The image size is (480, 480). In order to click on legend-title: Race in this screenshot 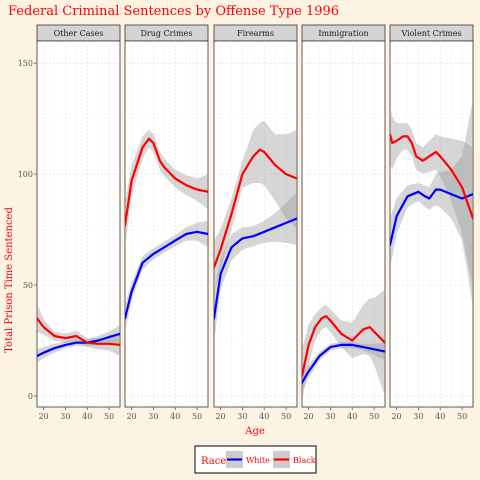, I will do `click(213, 461)`.